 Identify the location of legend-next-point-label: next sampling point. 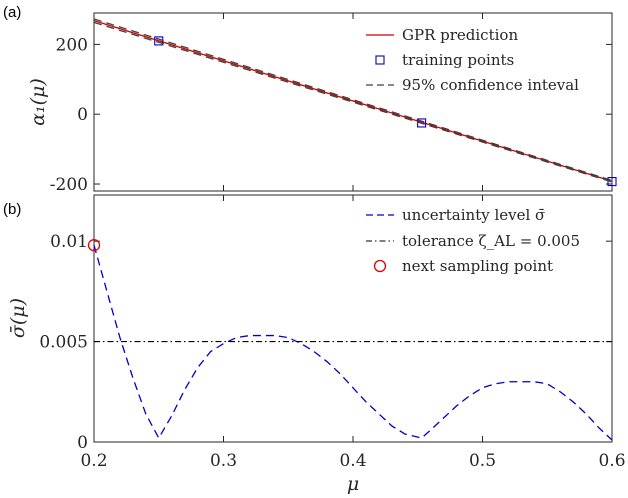
(477, 266).